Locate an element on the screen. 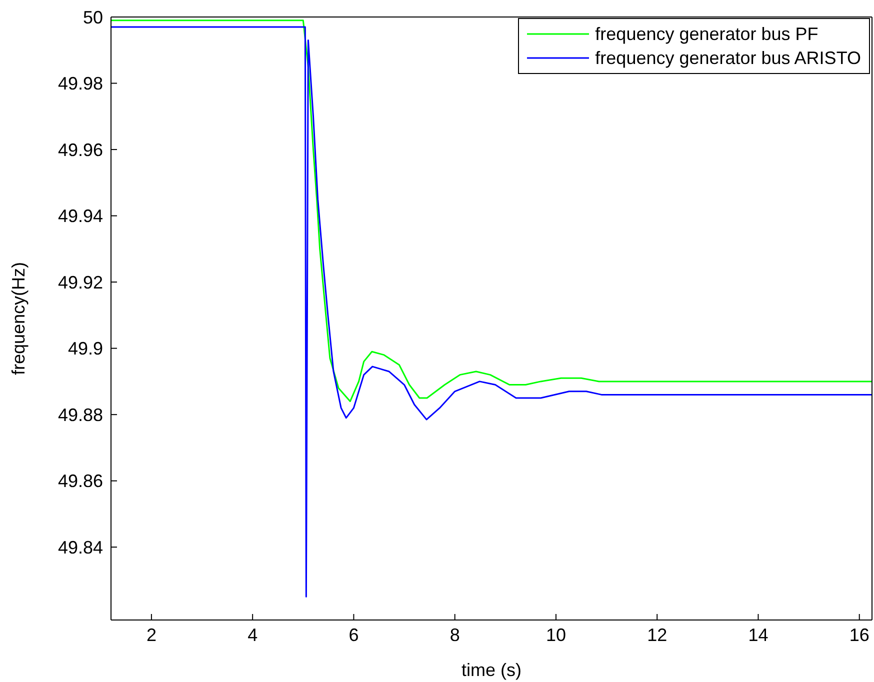  y-tick-label: 49.9 is located at coordinates (85, 348).